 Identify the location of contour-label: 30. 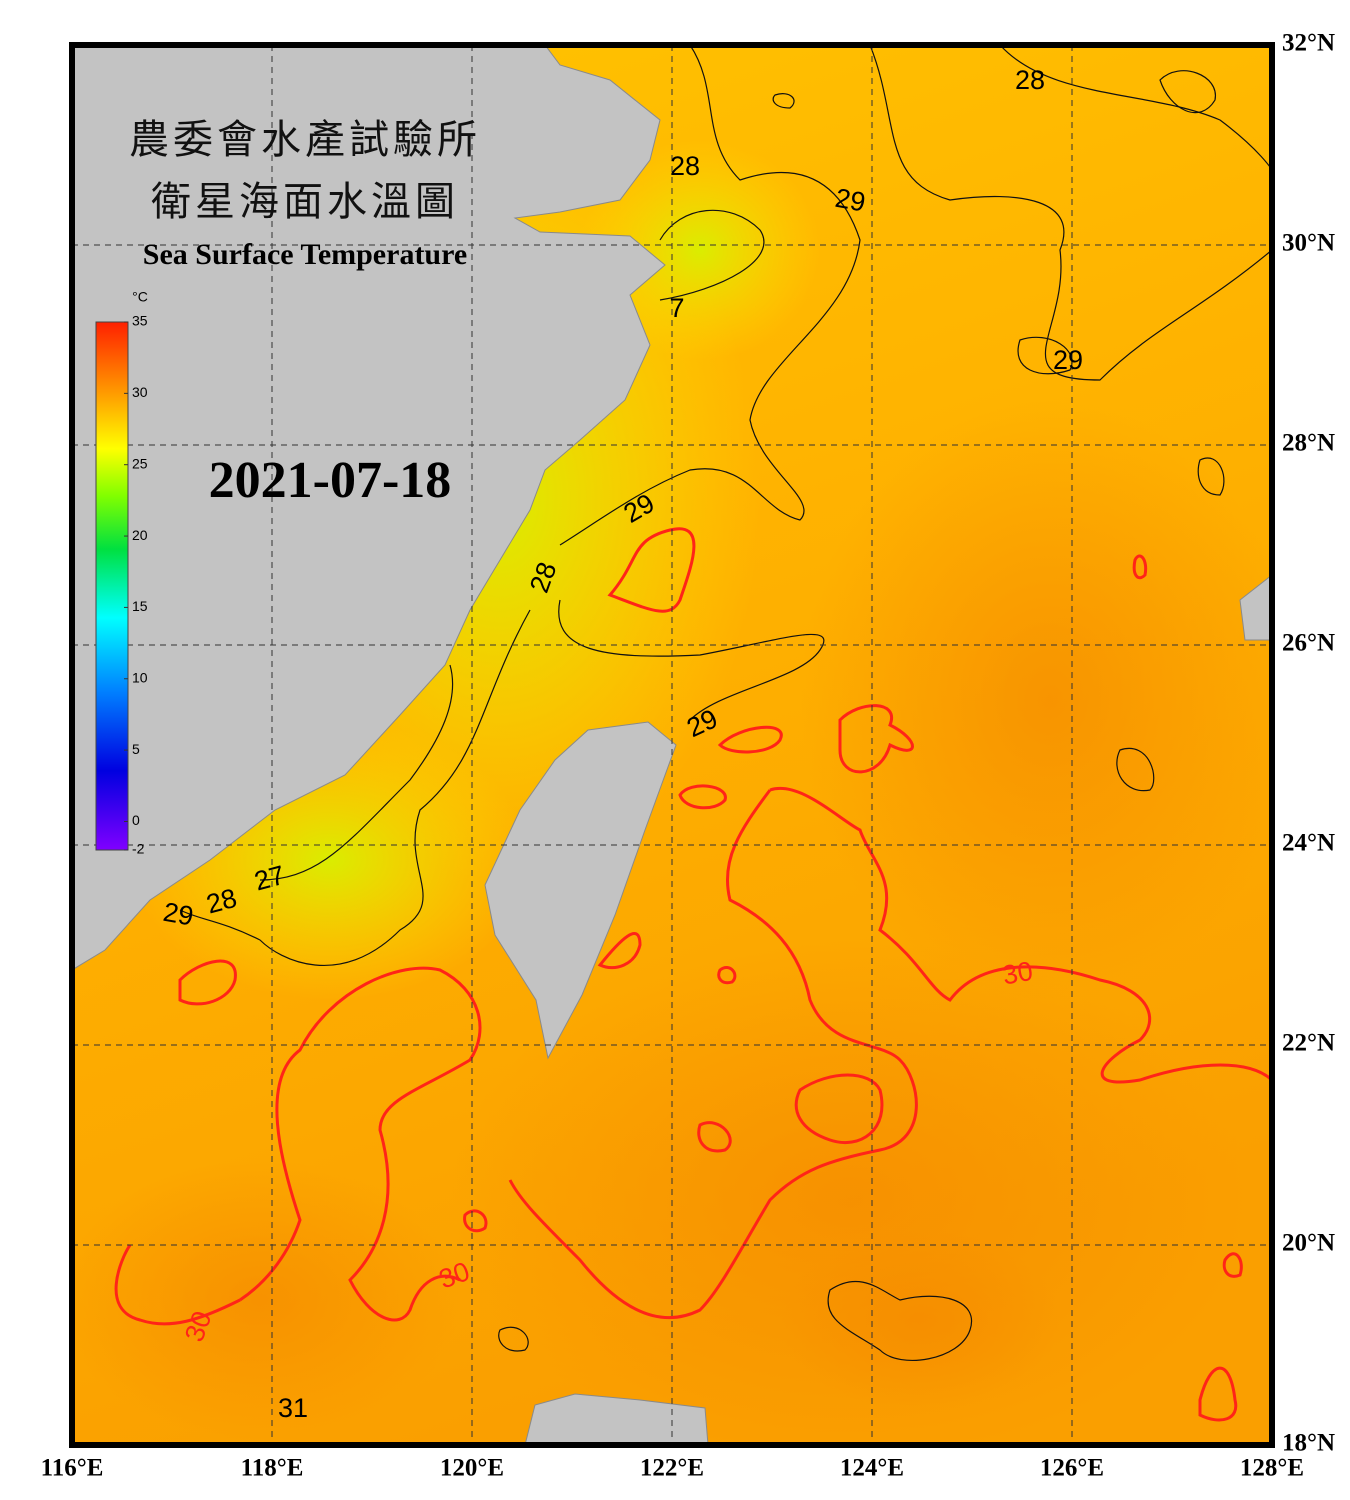
(1017, 973).